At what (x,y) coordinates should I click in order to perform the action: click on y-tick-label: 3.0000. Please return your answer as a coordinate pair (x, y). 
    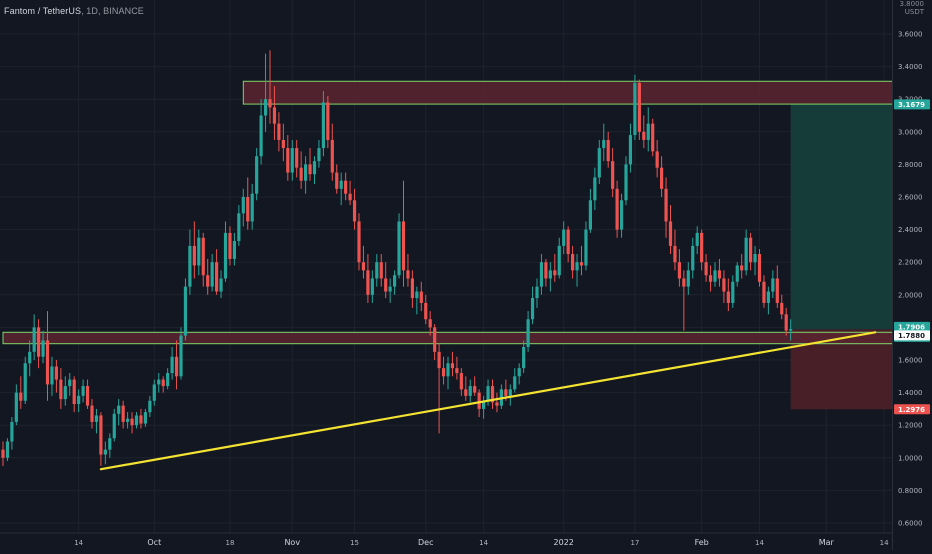
    Looking at the image, I should click on (910, 132).